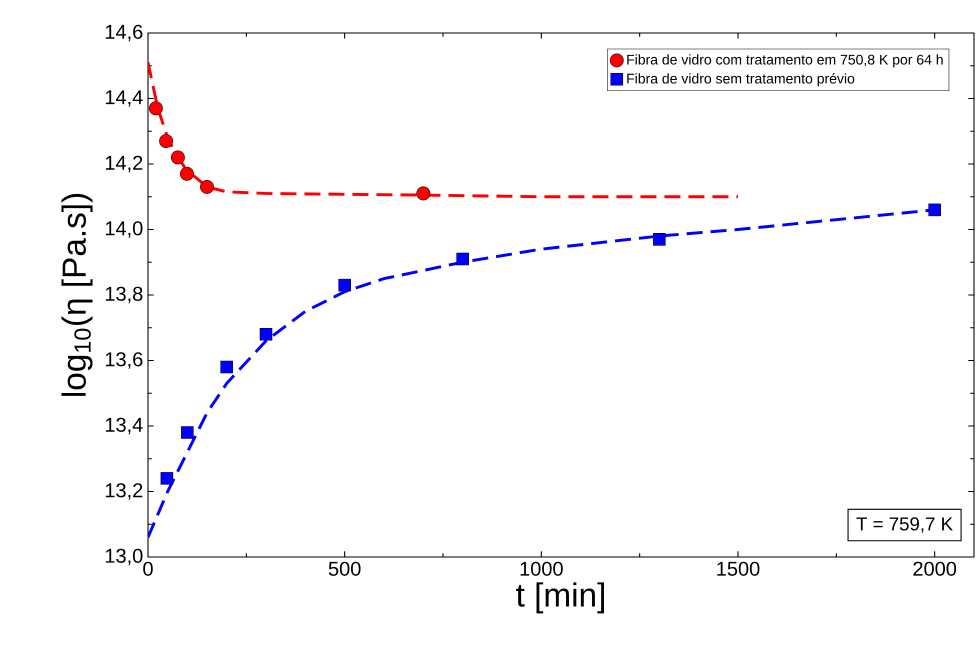 The image size is (976, 652). What do you see at coordinates (124, 426) in the screenshot?
I see `y-tick-label: 13,4` at bounding box center [124, 426].